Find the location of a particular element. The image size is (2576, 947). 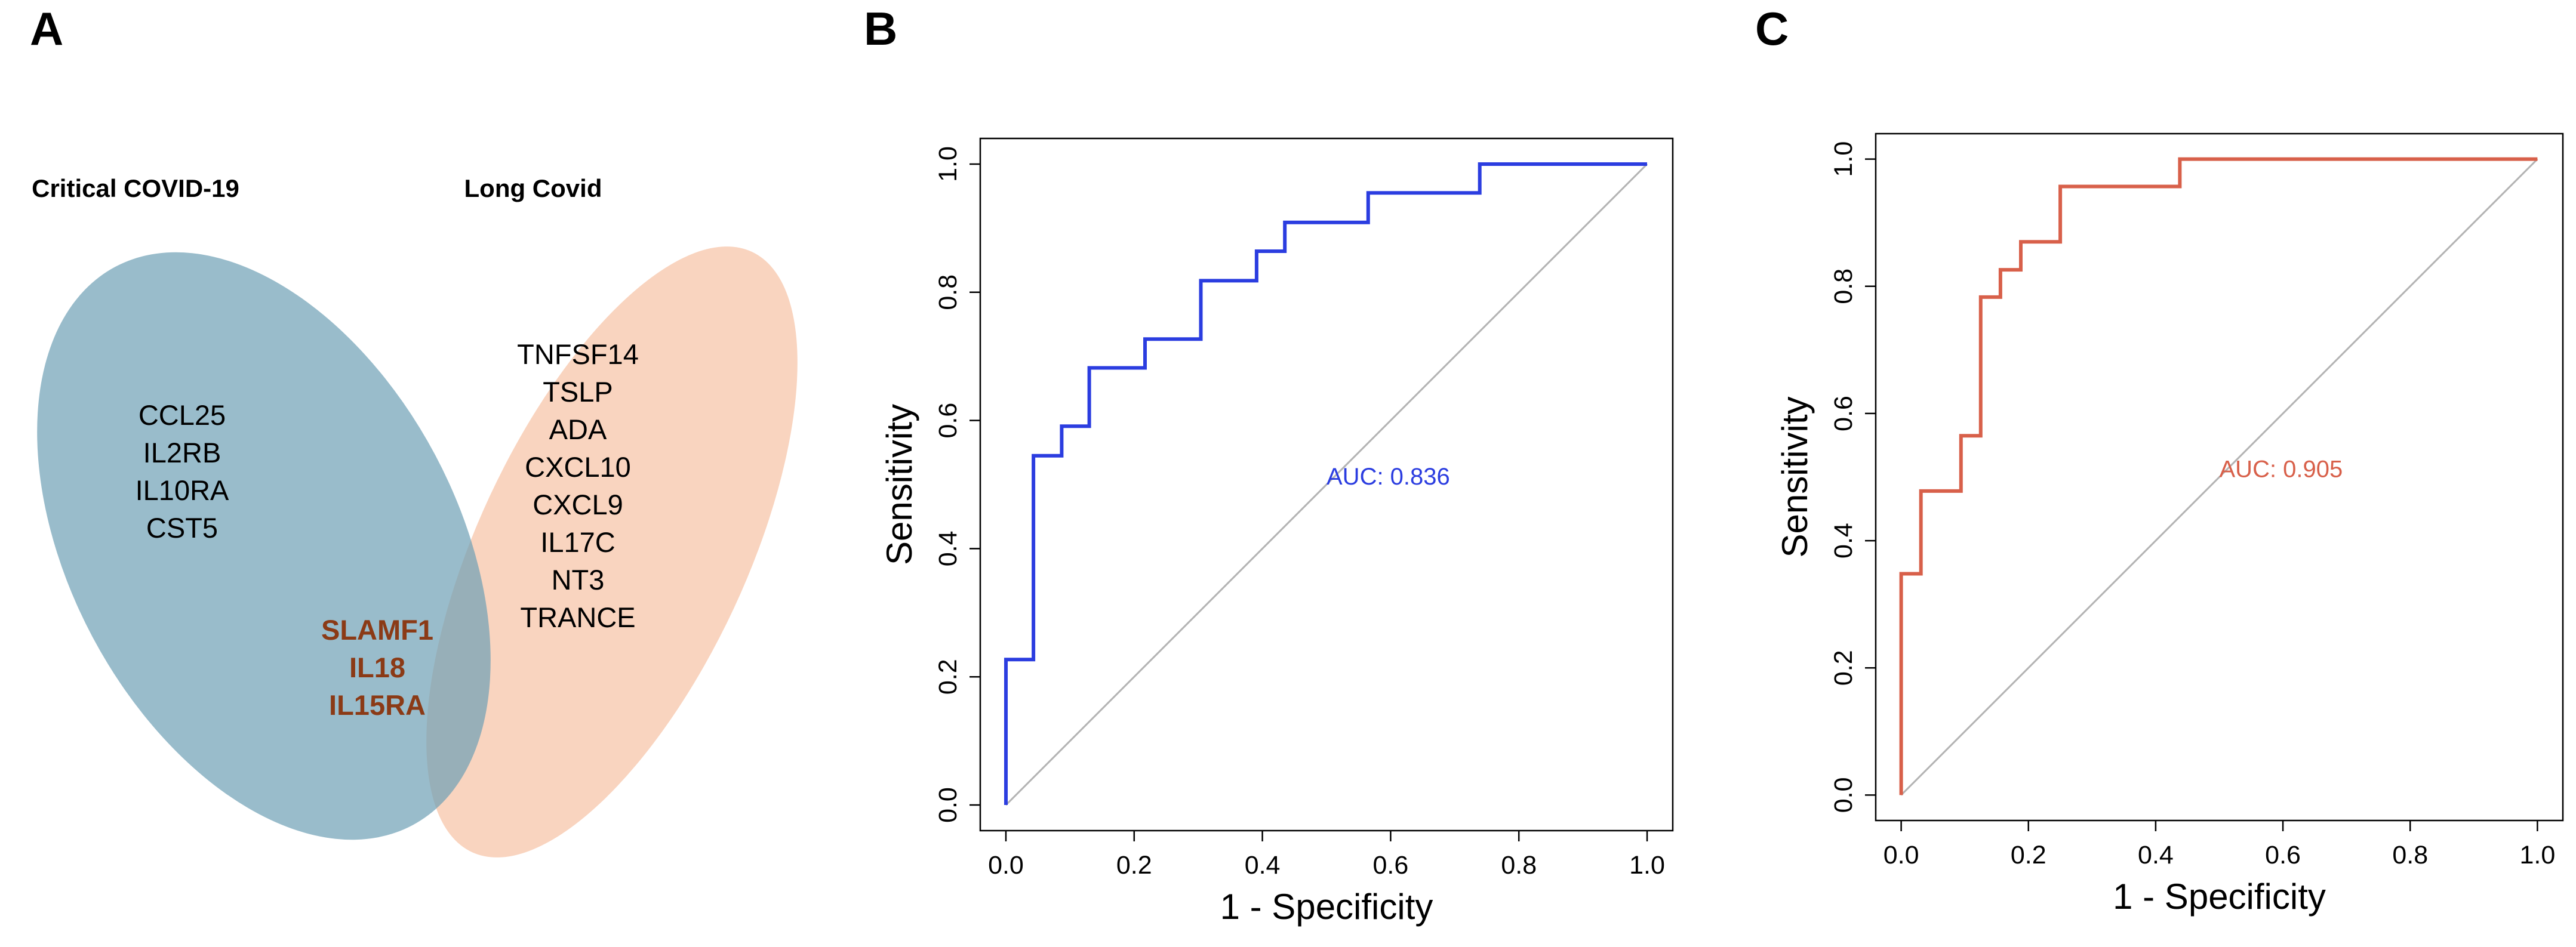

venn-shared-gene: IL18 is located at coordinates (377, 667).